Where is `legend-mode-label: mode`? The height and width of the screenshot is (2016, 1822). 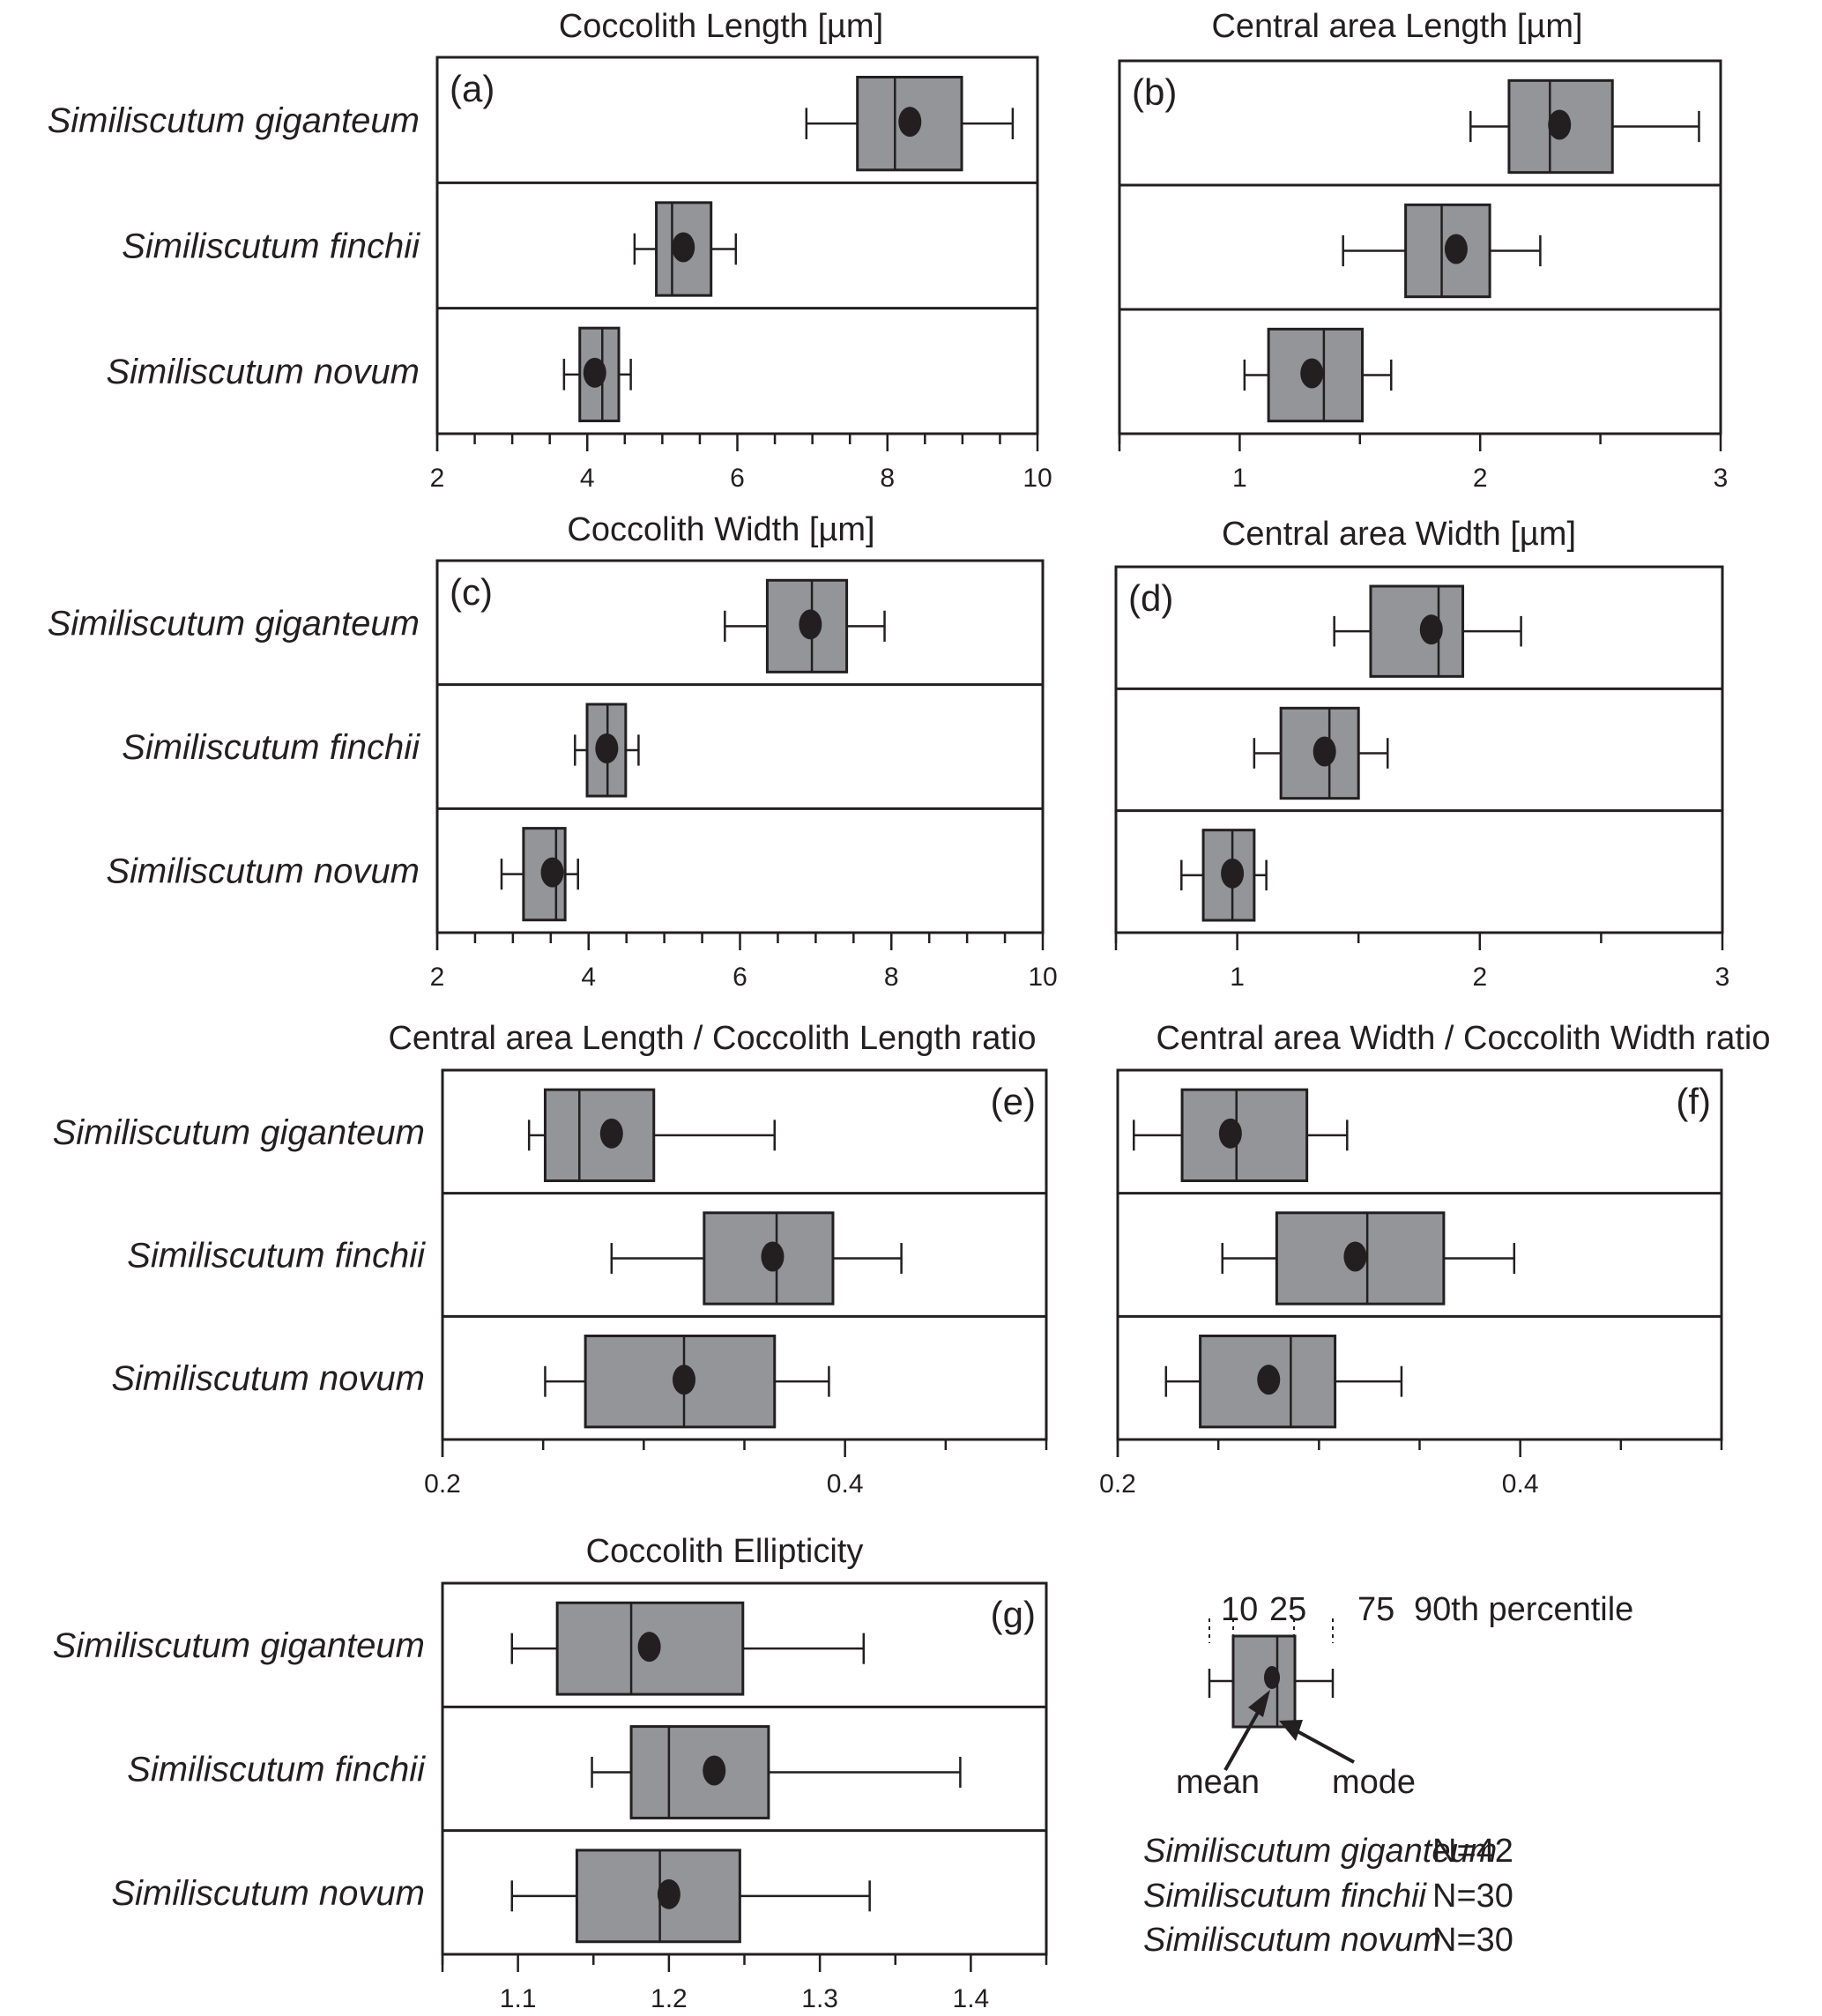 legend-mode-label: mode is located at coordinates (1374, 1783).